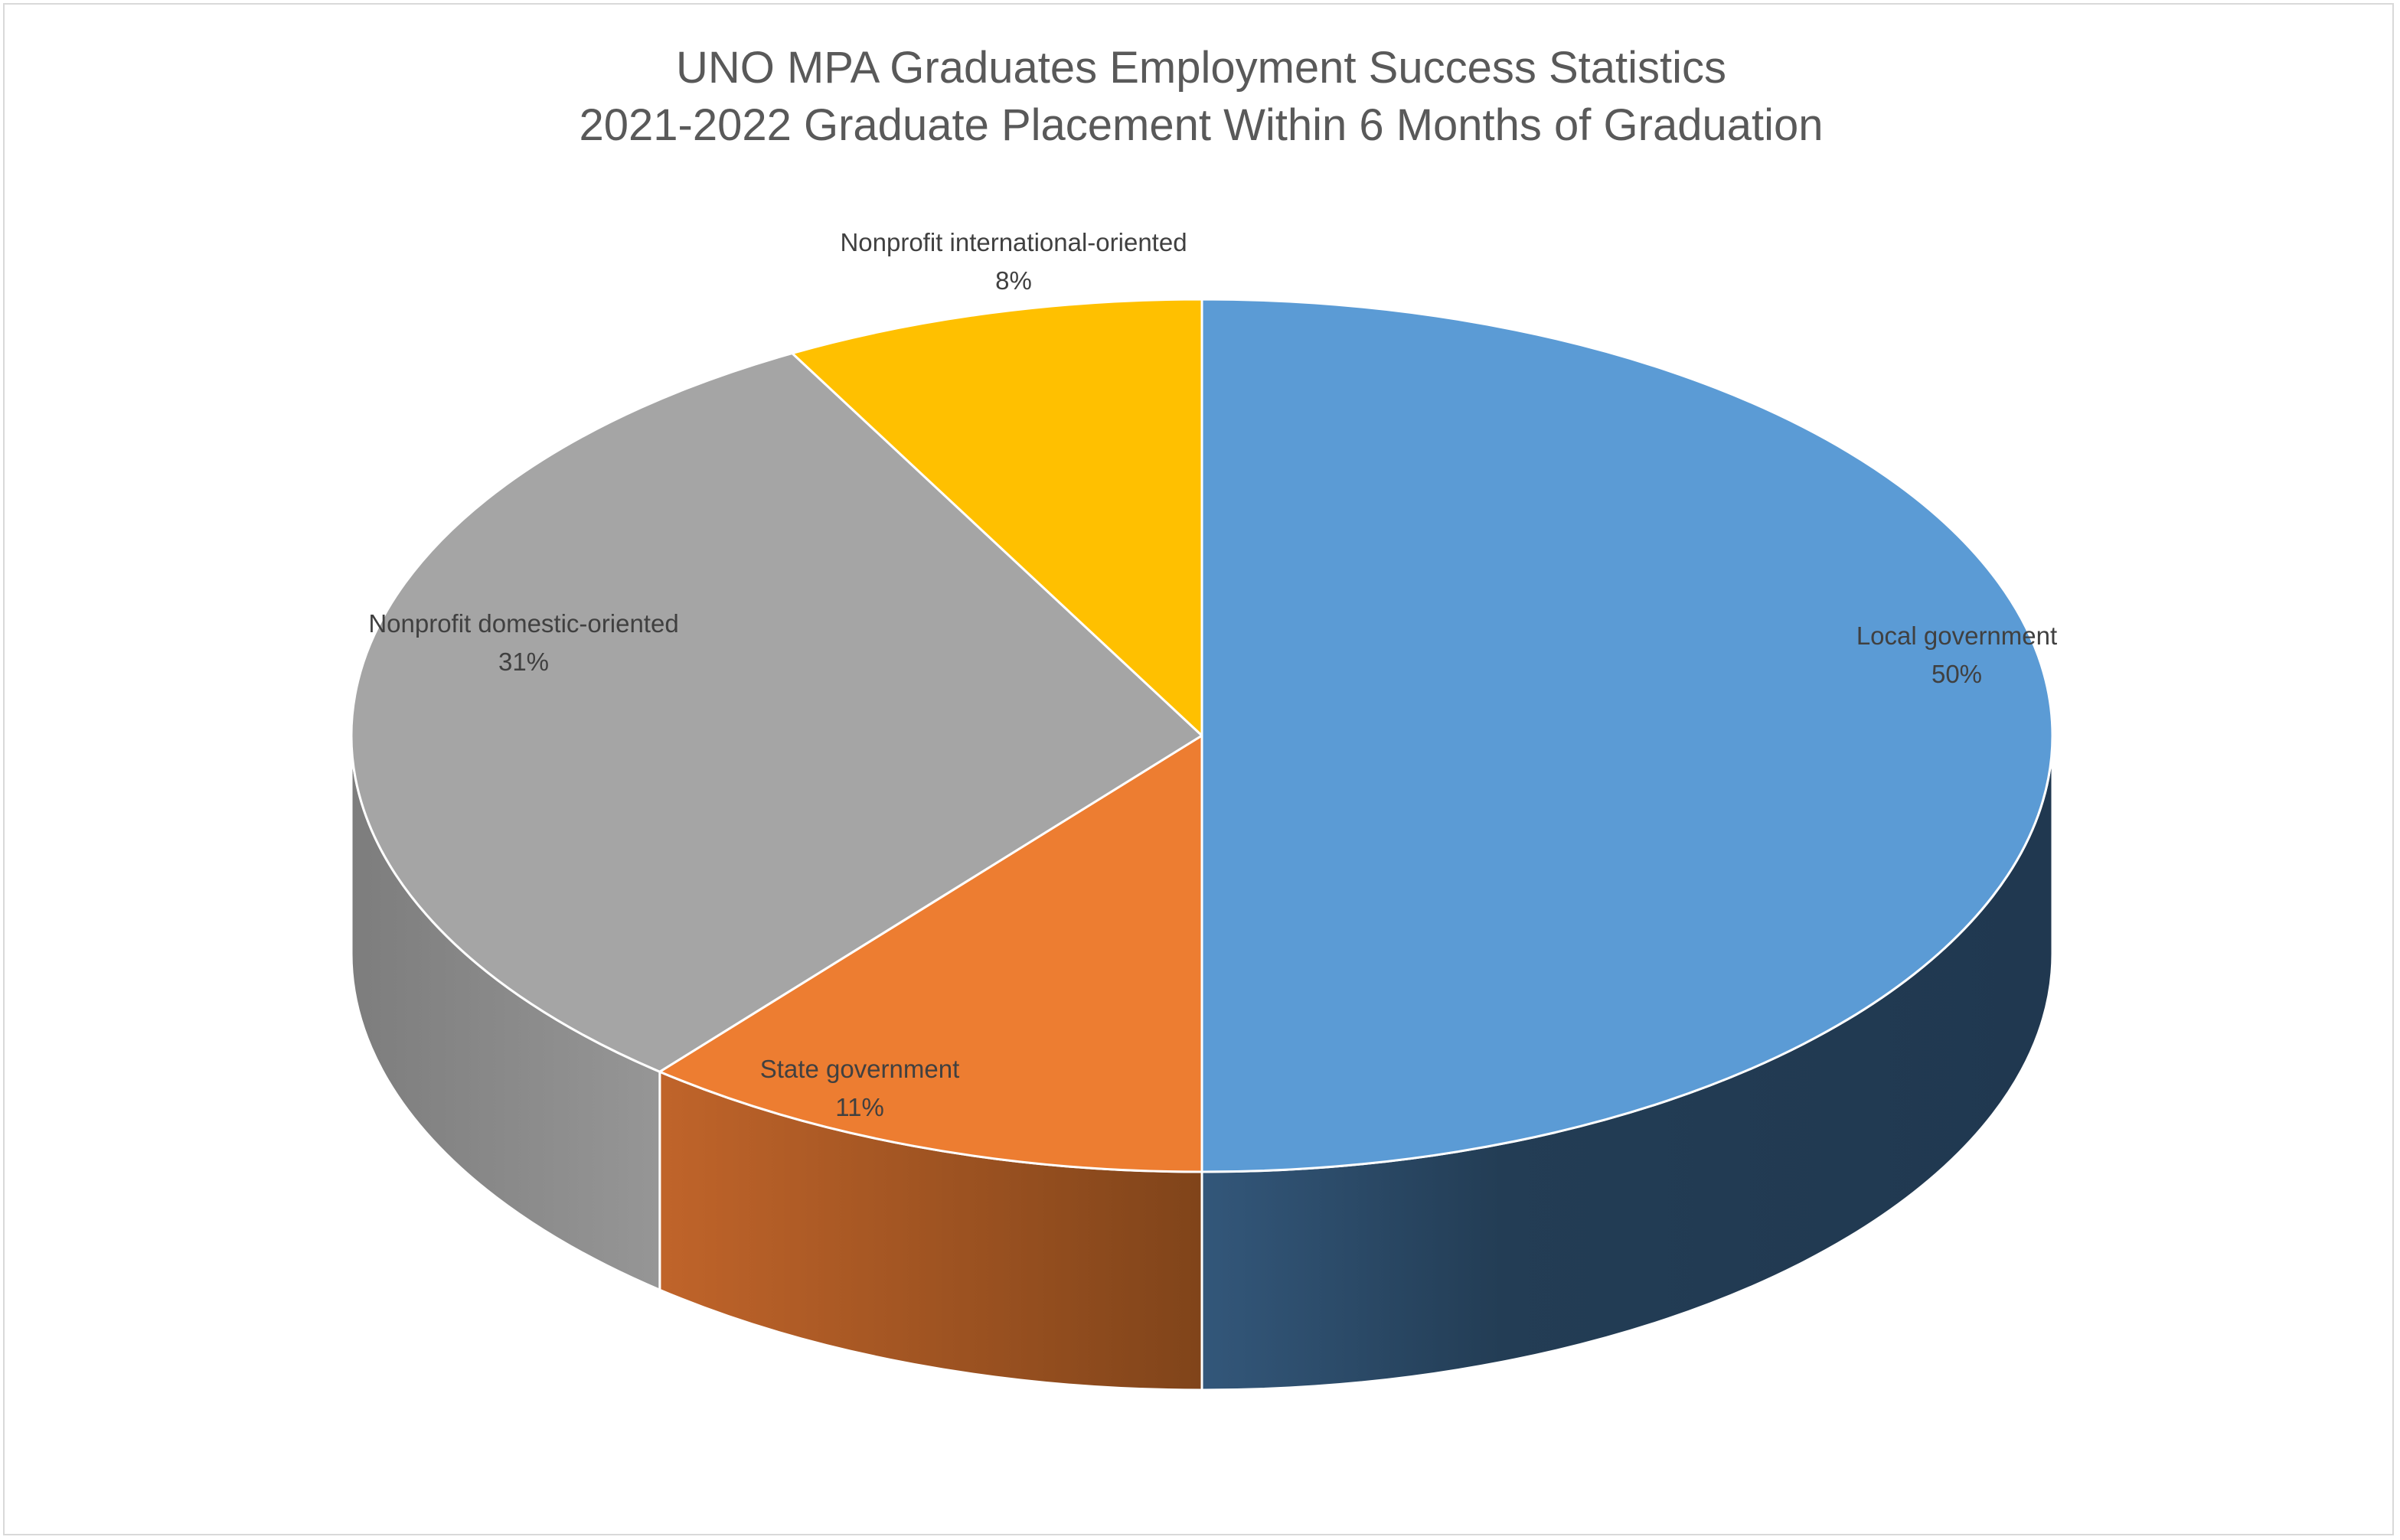  Describe the element at coordinates (930, 953) in the screenshot. I see `slice-state-government` at that location.